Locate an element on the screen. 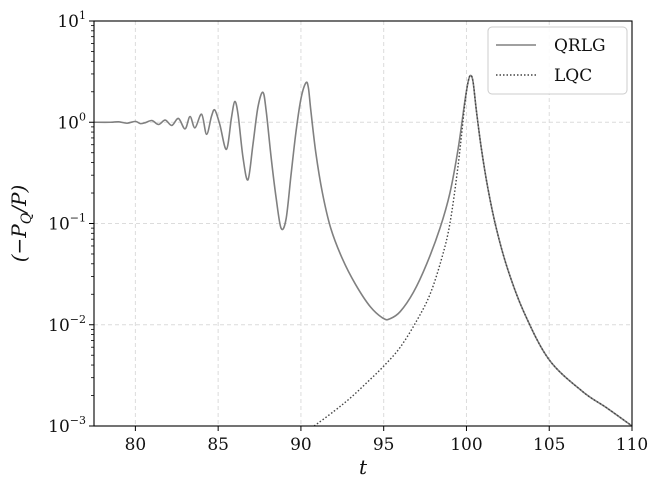  x-tick-label: 110 is located at coordinates (632, 445).